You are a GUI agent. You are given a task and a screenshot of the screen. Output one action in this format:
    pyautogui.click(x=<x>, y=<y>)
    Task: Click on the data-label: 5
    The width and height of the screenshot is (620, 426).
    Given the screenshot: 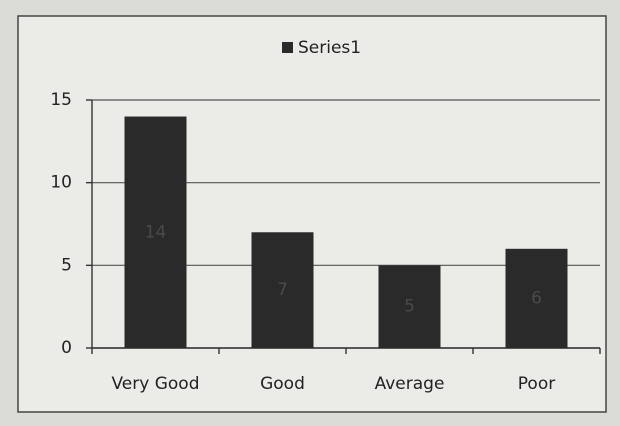 What is the action you would take?
    pyautogui.click(x=409, y=307)
    